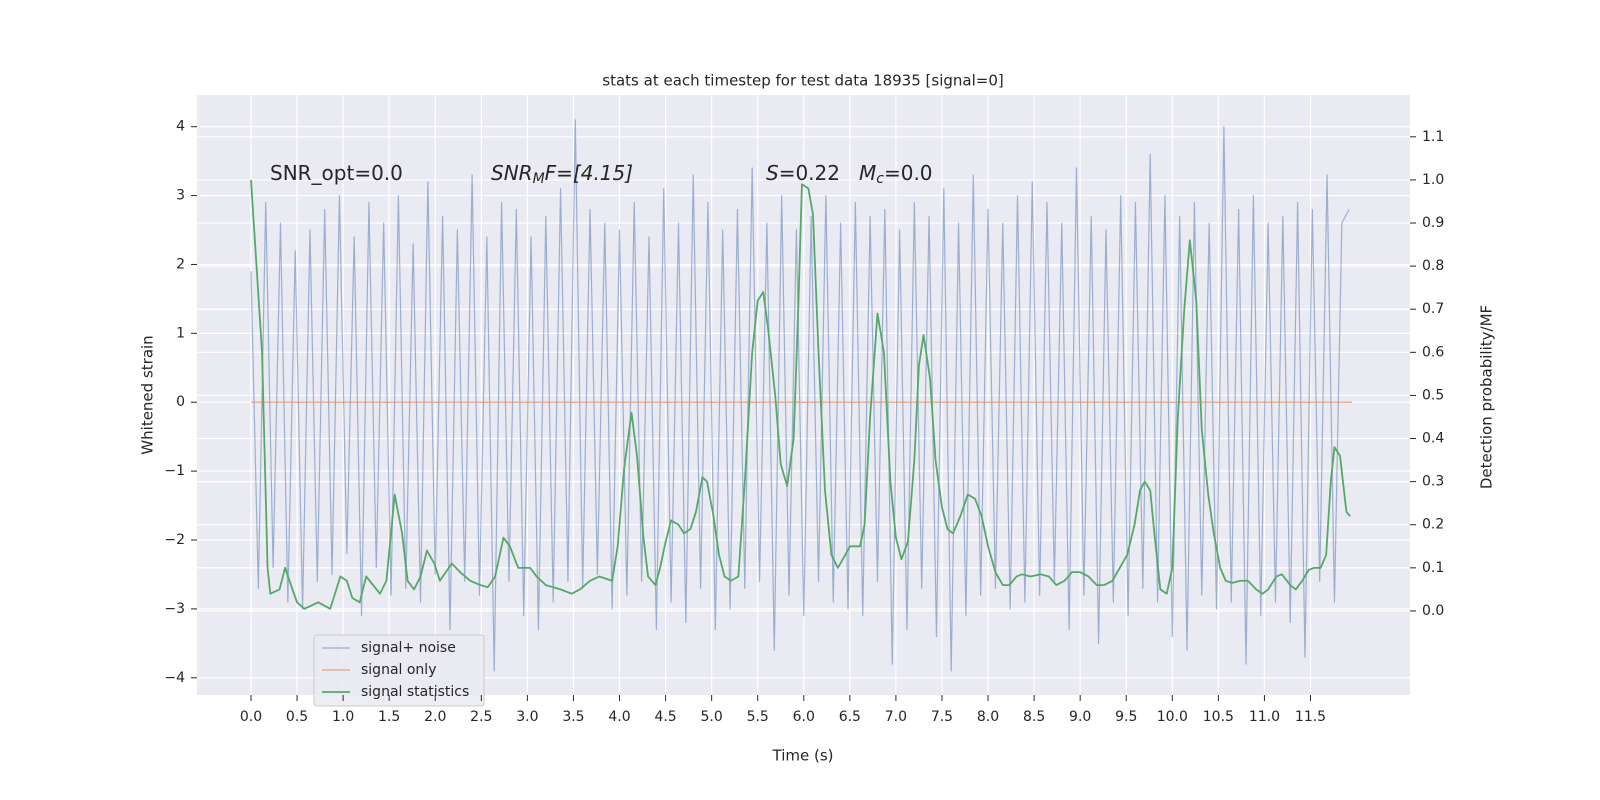 Image resolution: width=1600 pixels, height=800 pixels. I want to click on y2-tick-label: 0.6, so click(1433, 352).